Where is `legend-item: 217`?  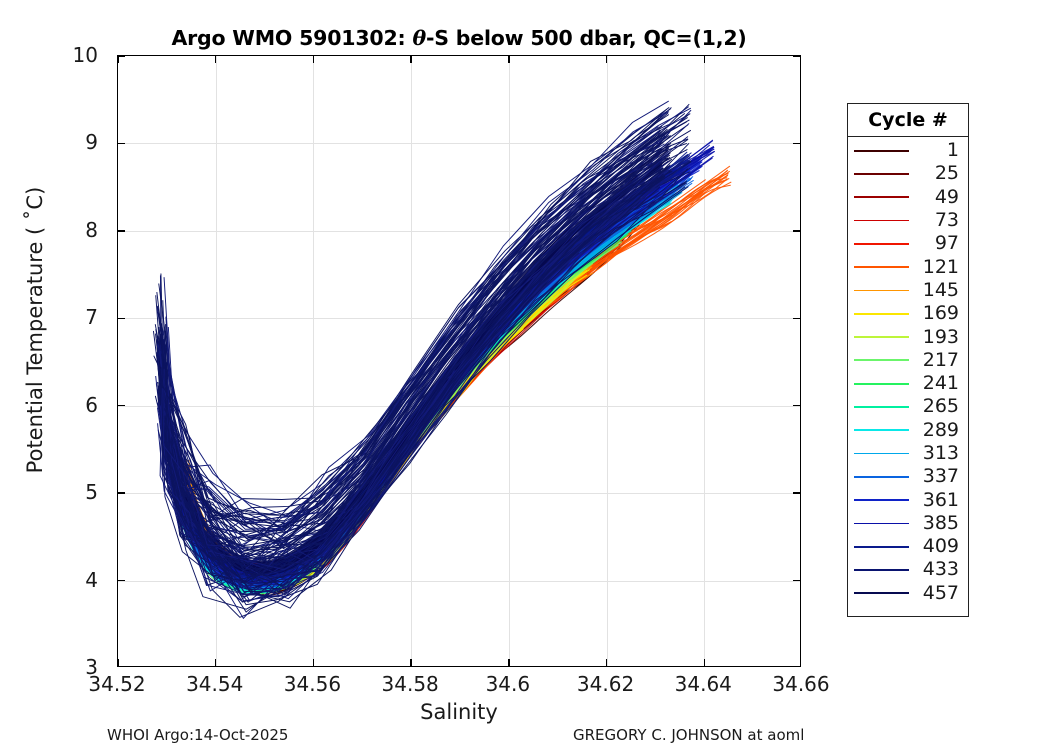 legend-item: 217 is located at coordinates (908, 360).